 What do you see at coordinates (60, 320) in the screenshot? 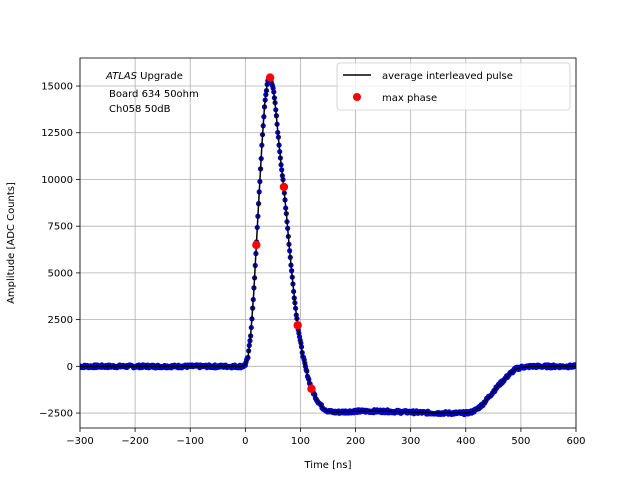
I see `y-tick-label: 2500` at bounding box center [60, 320].